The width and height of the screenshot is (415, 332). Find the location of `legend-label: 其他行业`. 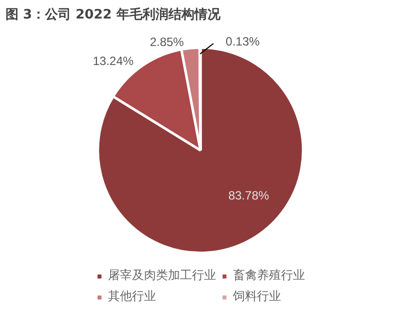

legend-label: 其他行业 is located at coordinates (132, 296).